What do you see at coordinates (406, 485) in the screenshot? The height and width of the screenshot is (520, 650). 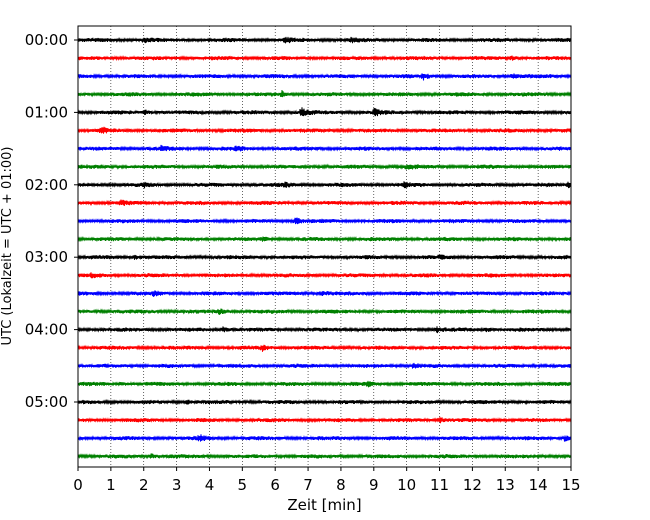 I see `x-tick-label: 10` at bounding box center [406, 485].